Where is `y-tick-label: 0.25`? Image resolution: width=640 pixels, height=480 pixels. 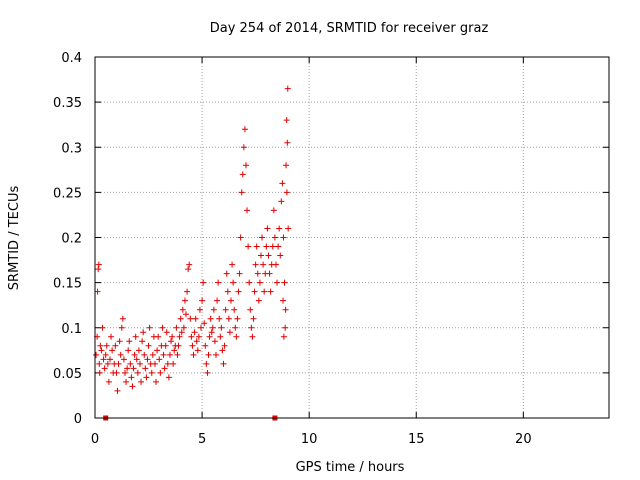 y-tick-label: 0.25 is located at coordinates (67, 193).